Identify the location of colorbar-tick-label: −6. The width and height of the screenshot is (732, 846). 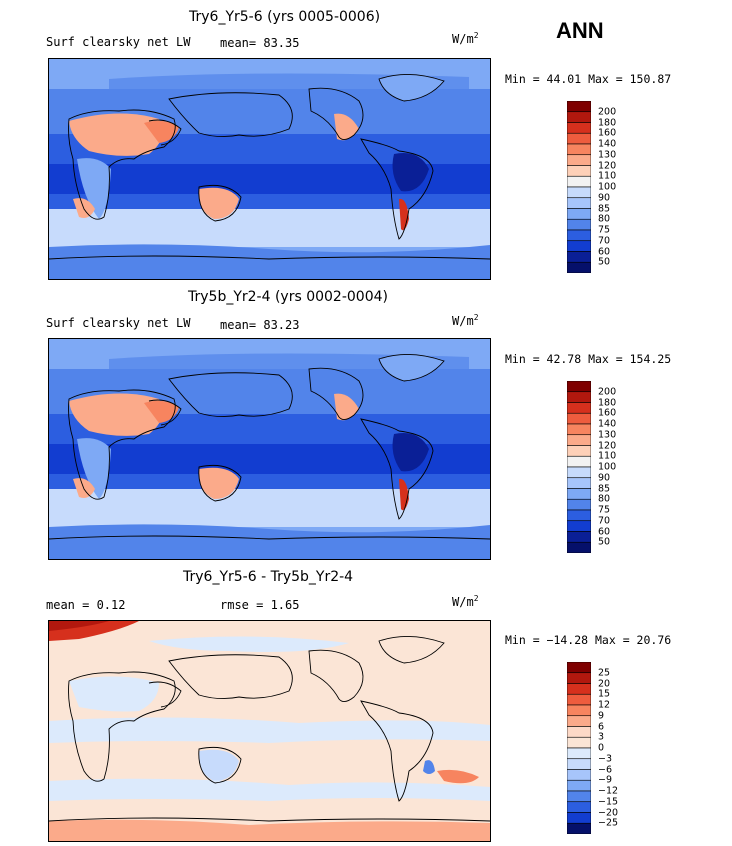
(605, 769).